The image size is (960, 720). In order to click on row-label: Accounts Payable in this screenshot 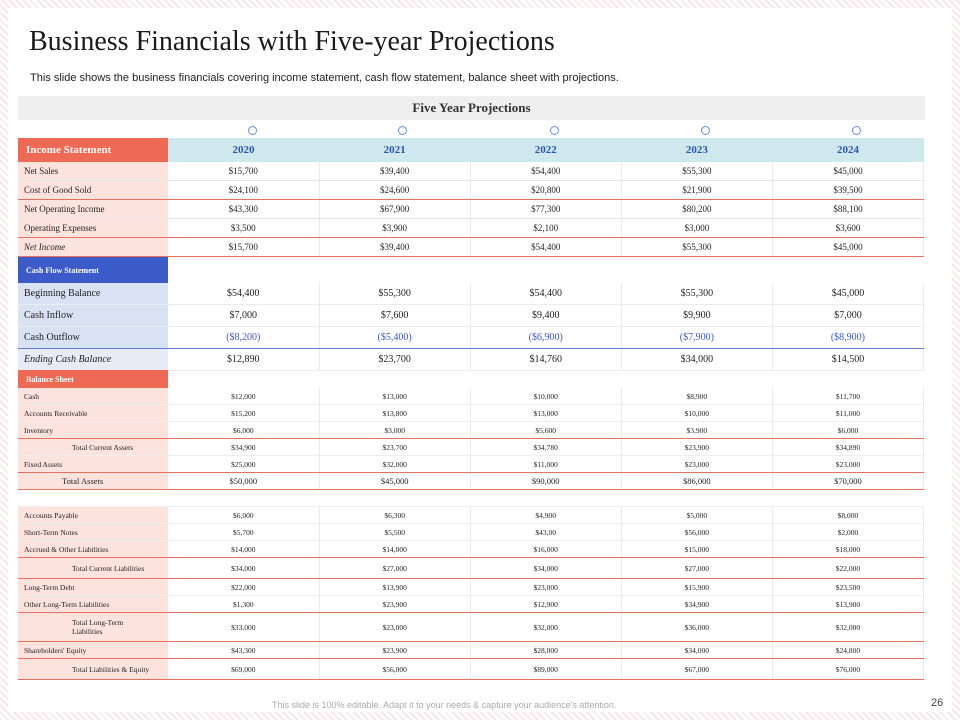, I will do `click(93, 515)`.